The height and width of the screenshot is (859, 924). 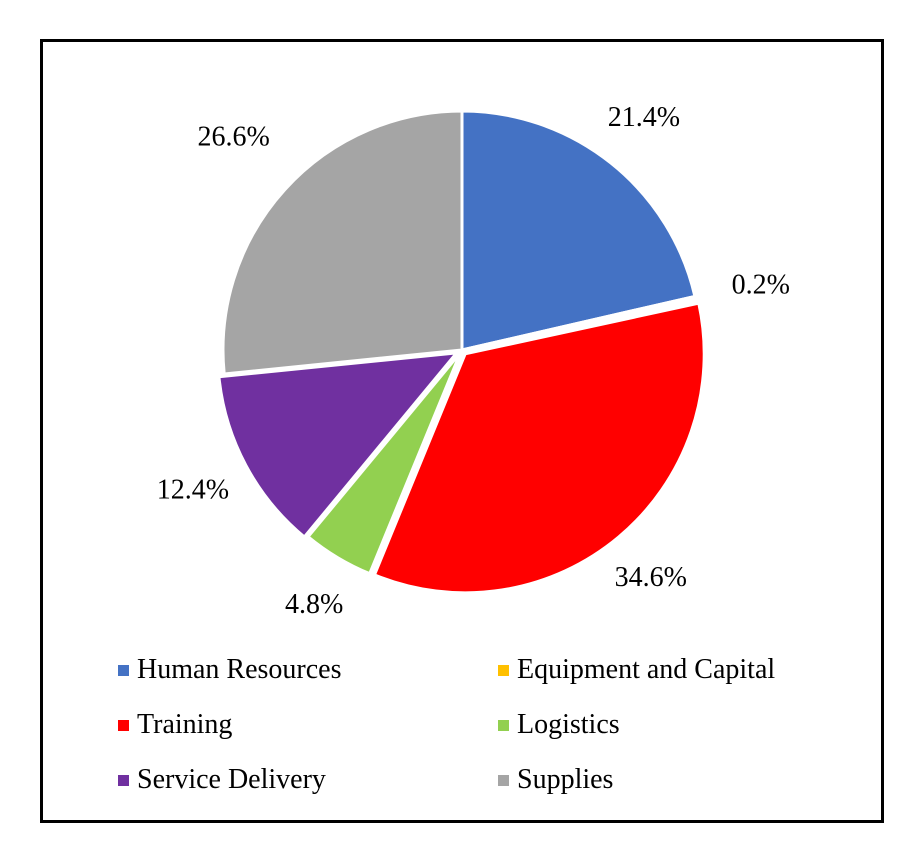 What do you see at coordinates (185, 724) in the screenshot?
I see `legend-label-training: Training` at bounding box center [185, 724].